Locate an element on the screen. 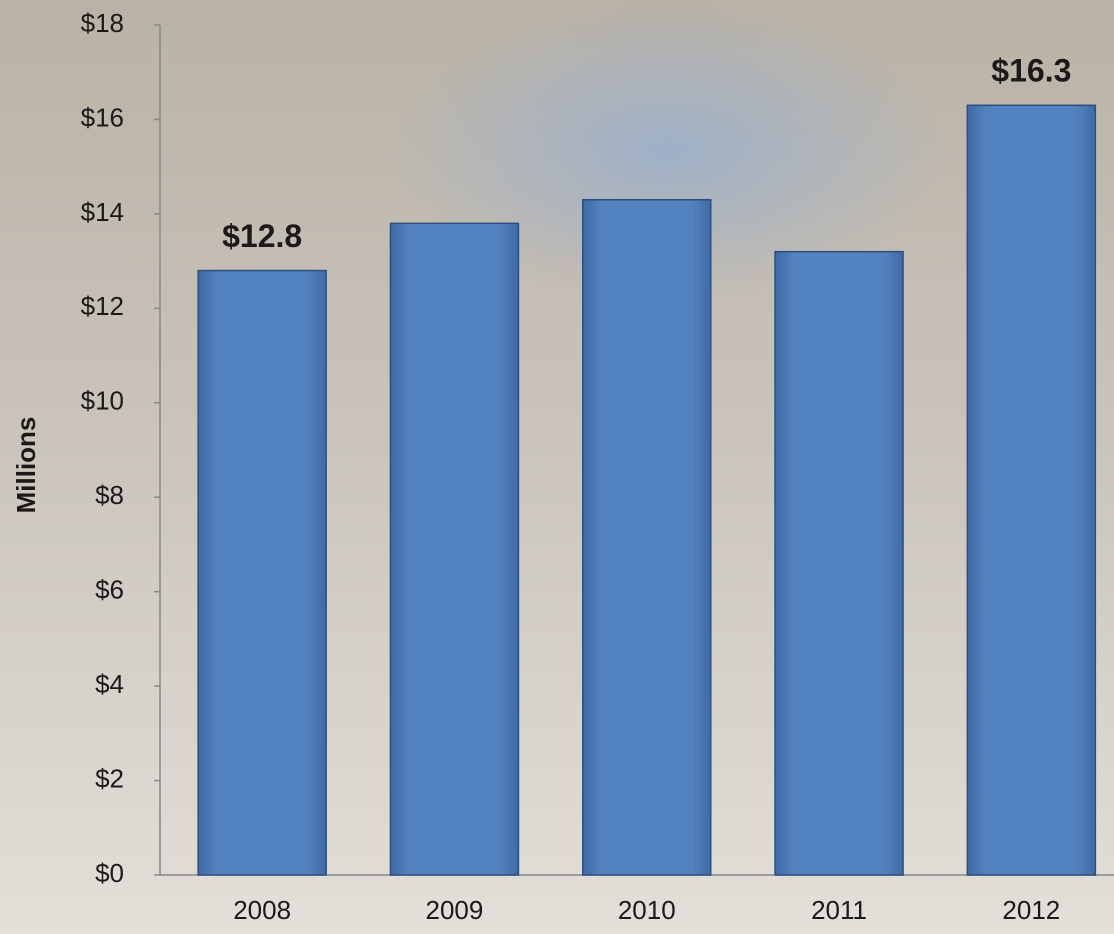  y-tick-label: $16 is located at coordinates (102, 117).